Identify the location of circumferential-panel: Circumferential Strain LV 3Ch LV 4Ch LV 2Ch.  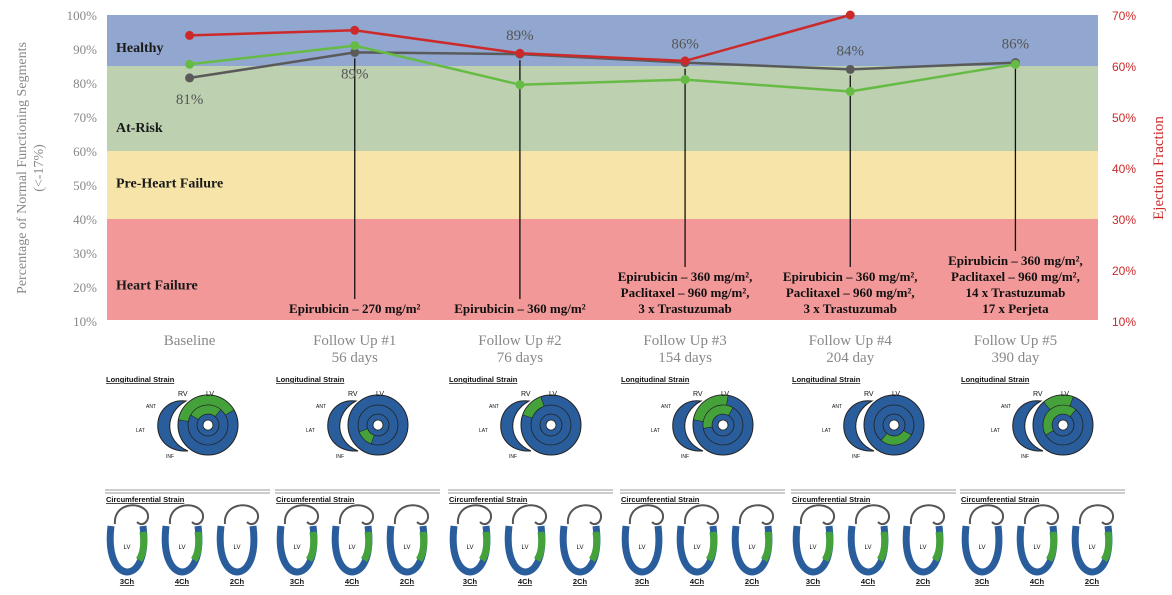
(357, 537).